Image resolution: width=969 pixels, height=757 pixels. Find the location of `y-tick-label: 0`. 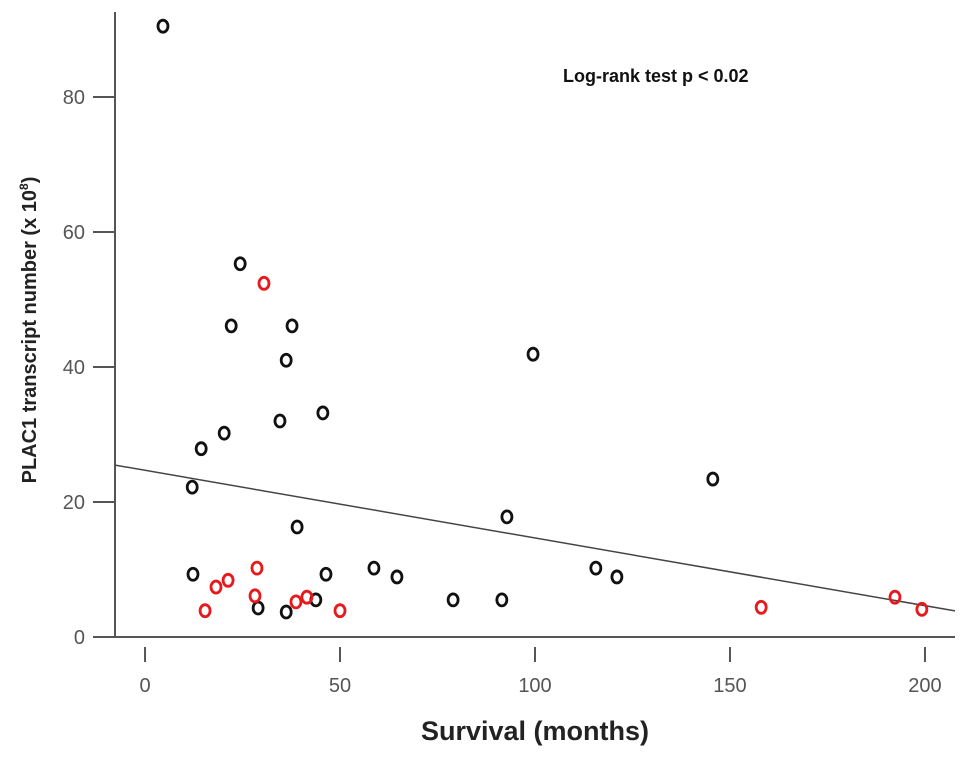

y-tick-label: 0 is located at coordinates (79, 638).